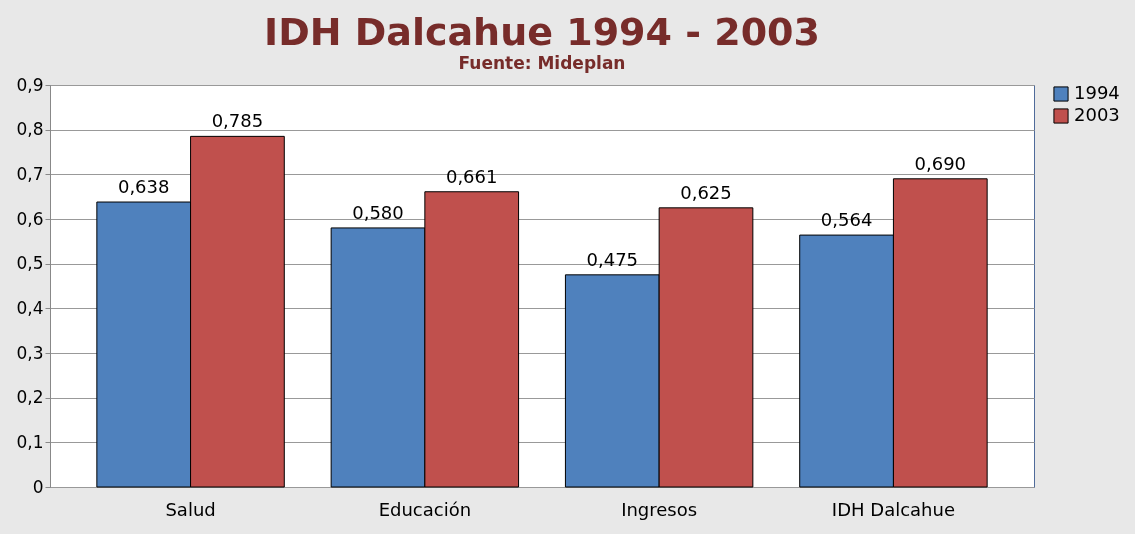  Describe the element at coordinates (1097, 92) in the screenshot. I see `legend-label: 1994` at that location.